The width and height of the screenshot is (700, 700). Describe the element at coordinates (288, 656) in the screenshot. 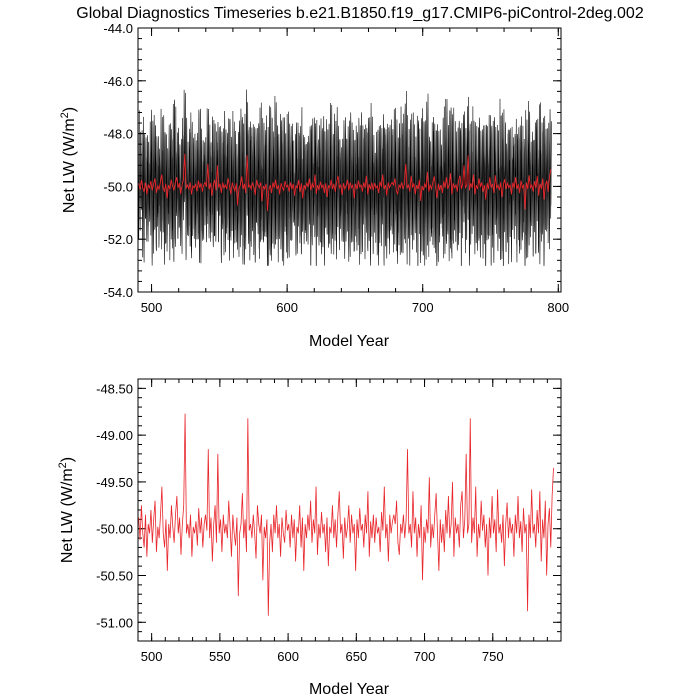

I see `bottom-x-tick-label: 600` at that location.